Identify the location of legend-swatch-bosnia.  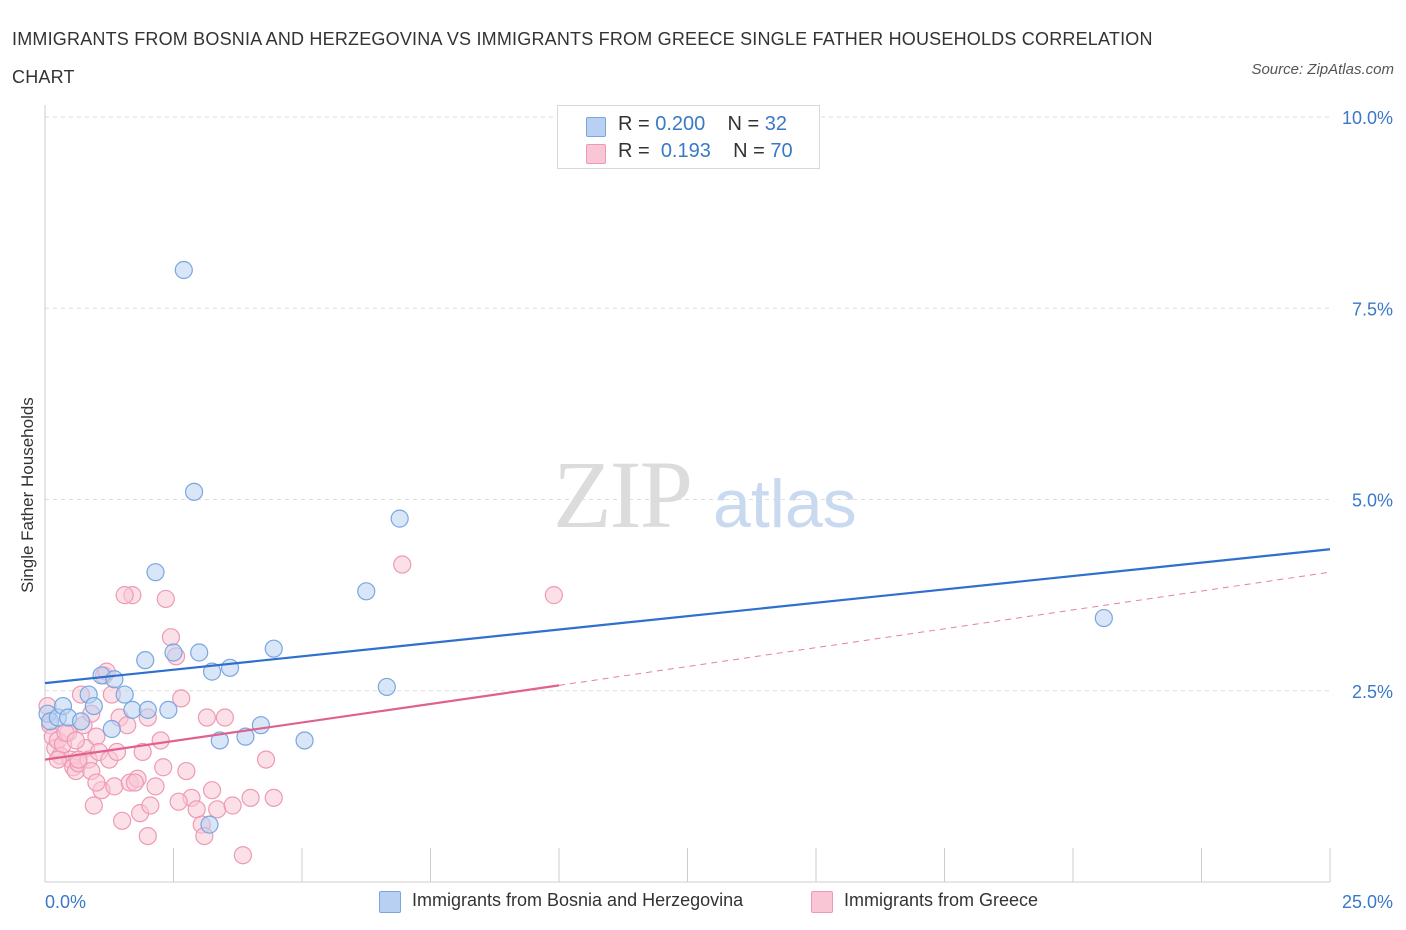
(596, 127).